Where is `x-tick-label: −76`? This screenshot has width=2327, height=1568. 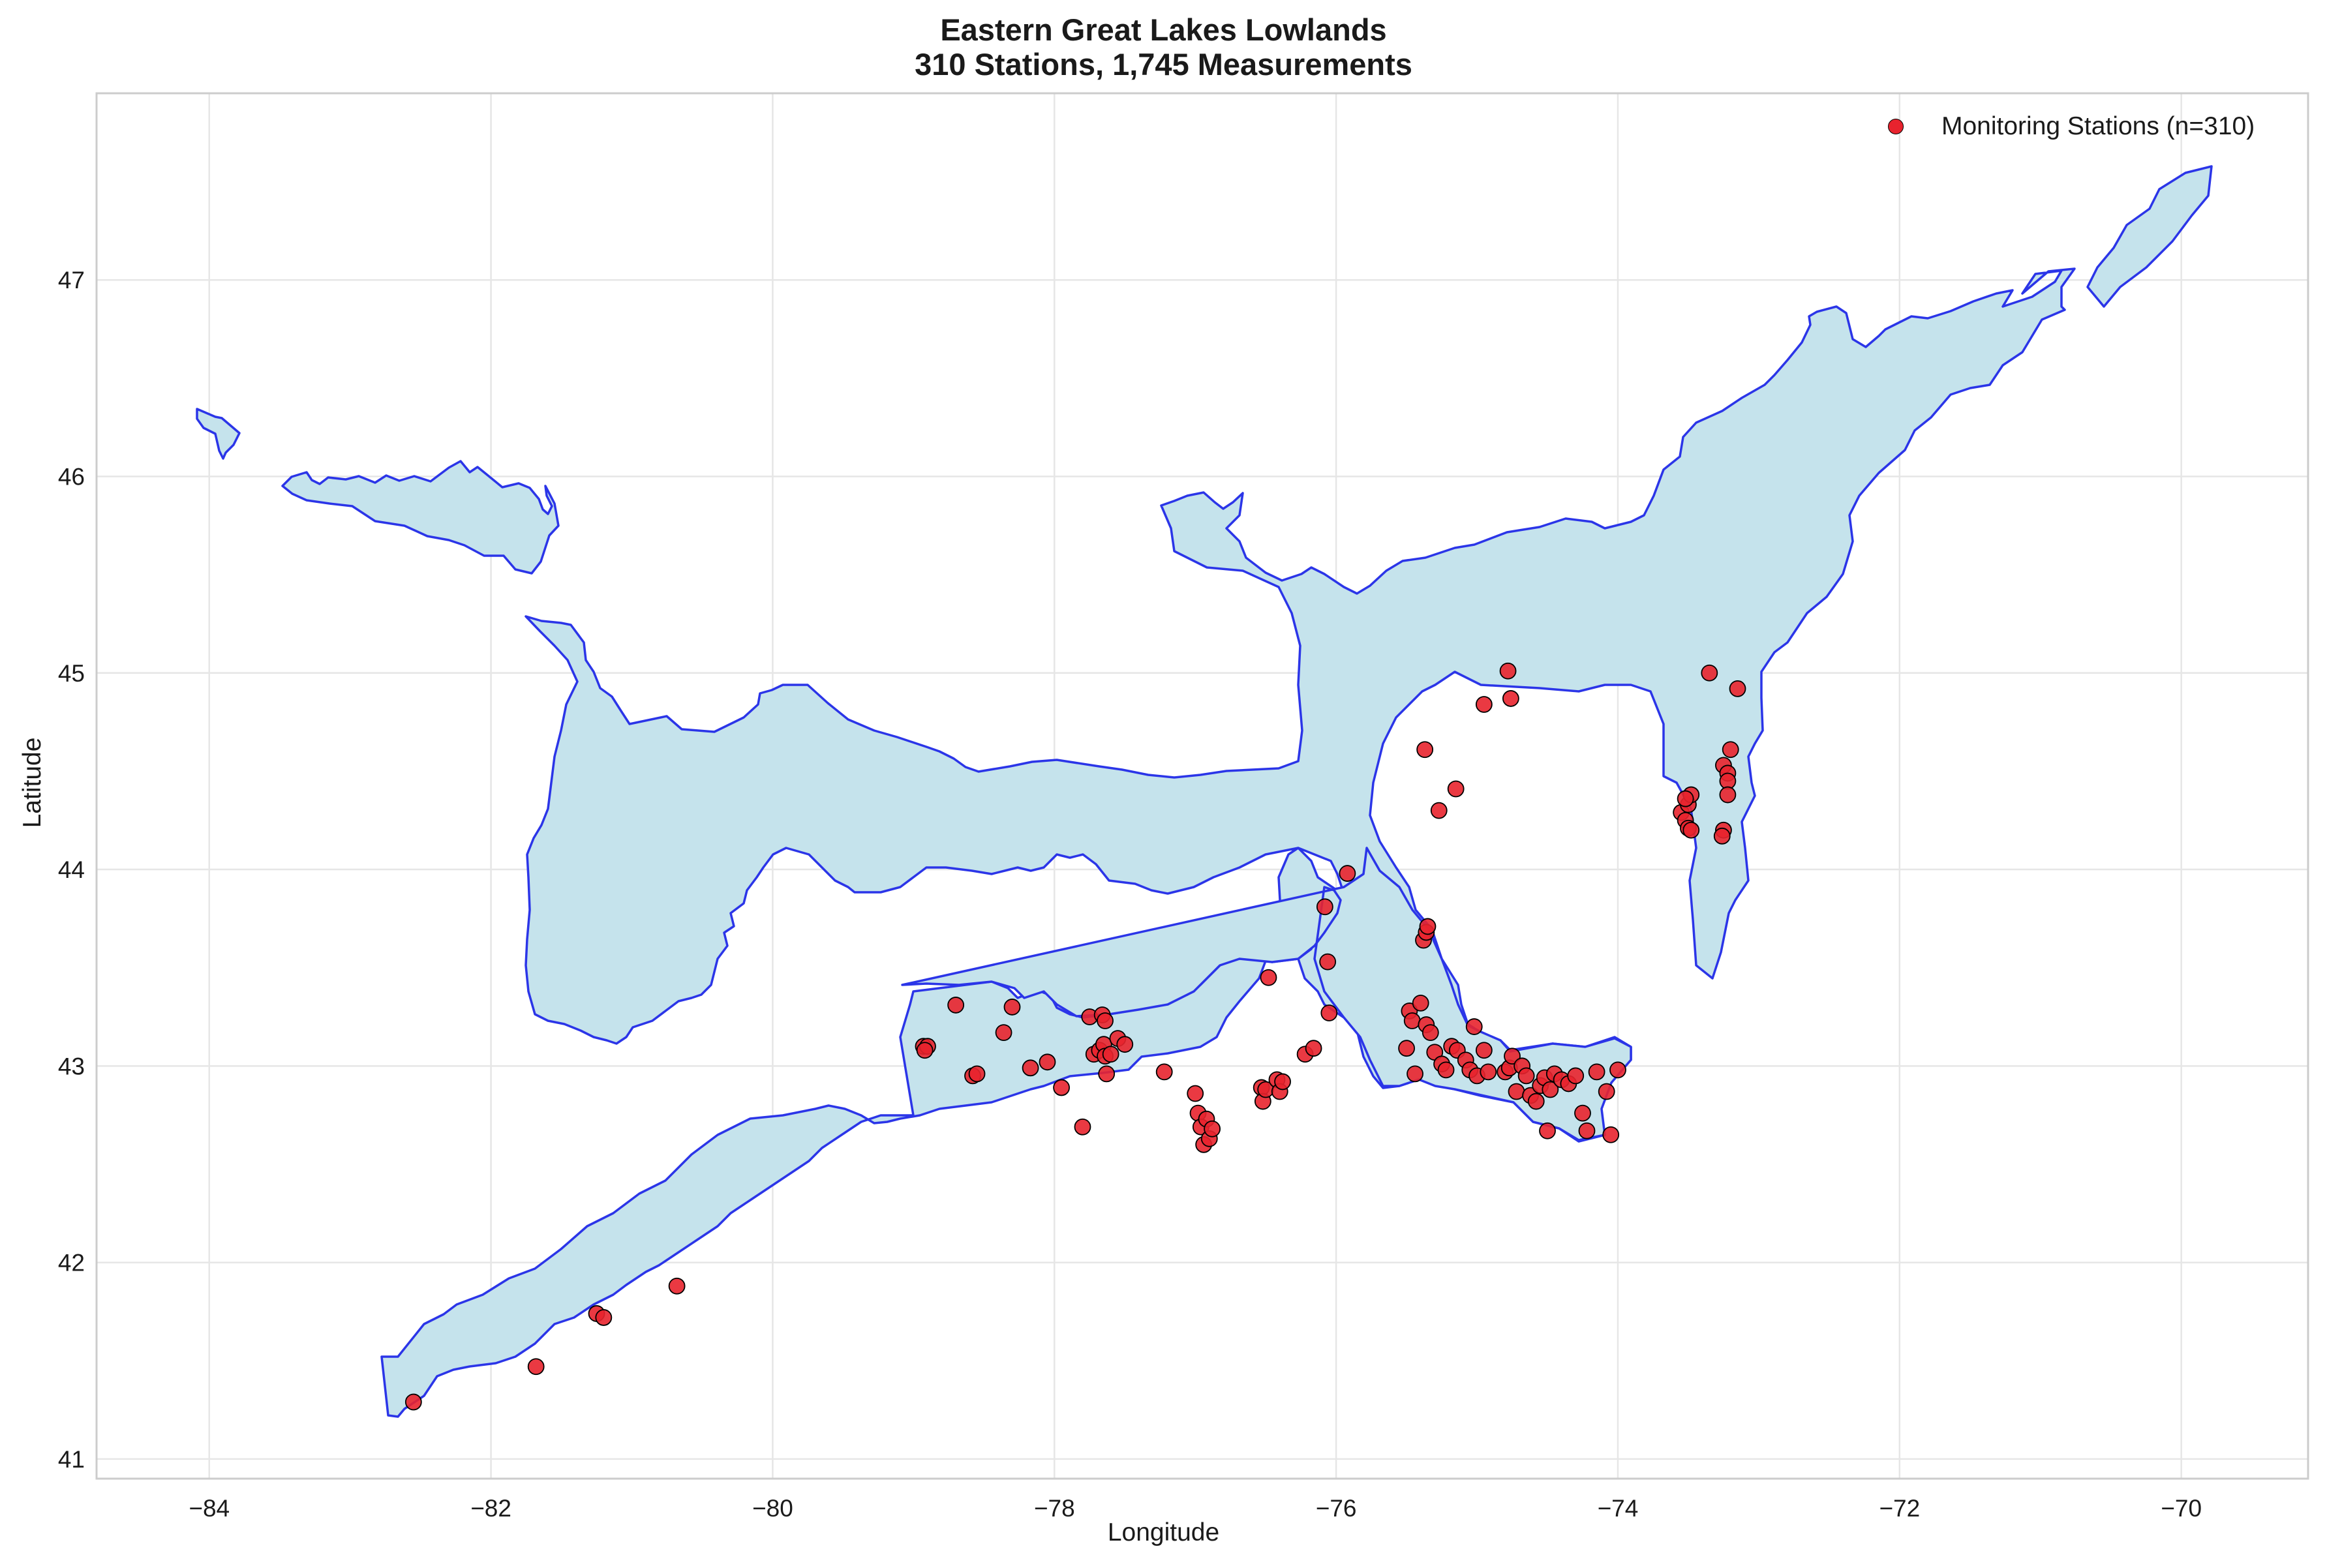 x-tick-label: −76 is located at coordinates (1336, 1508).